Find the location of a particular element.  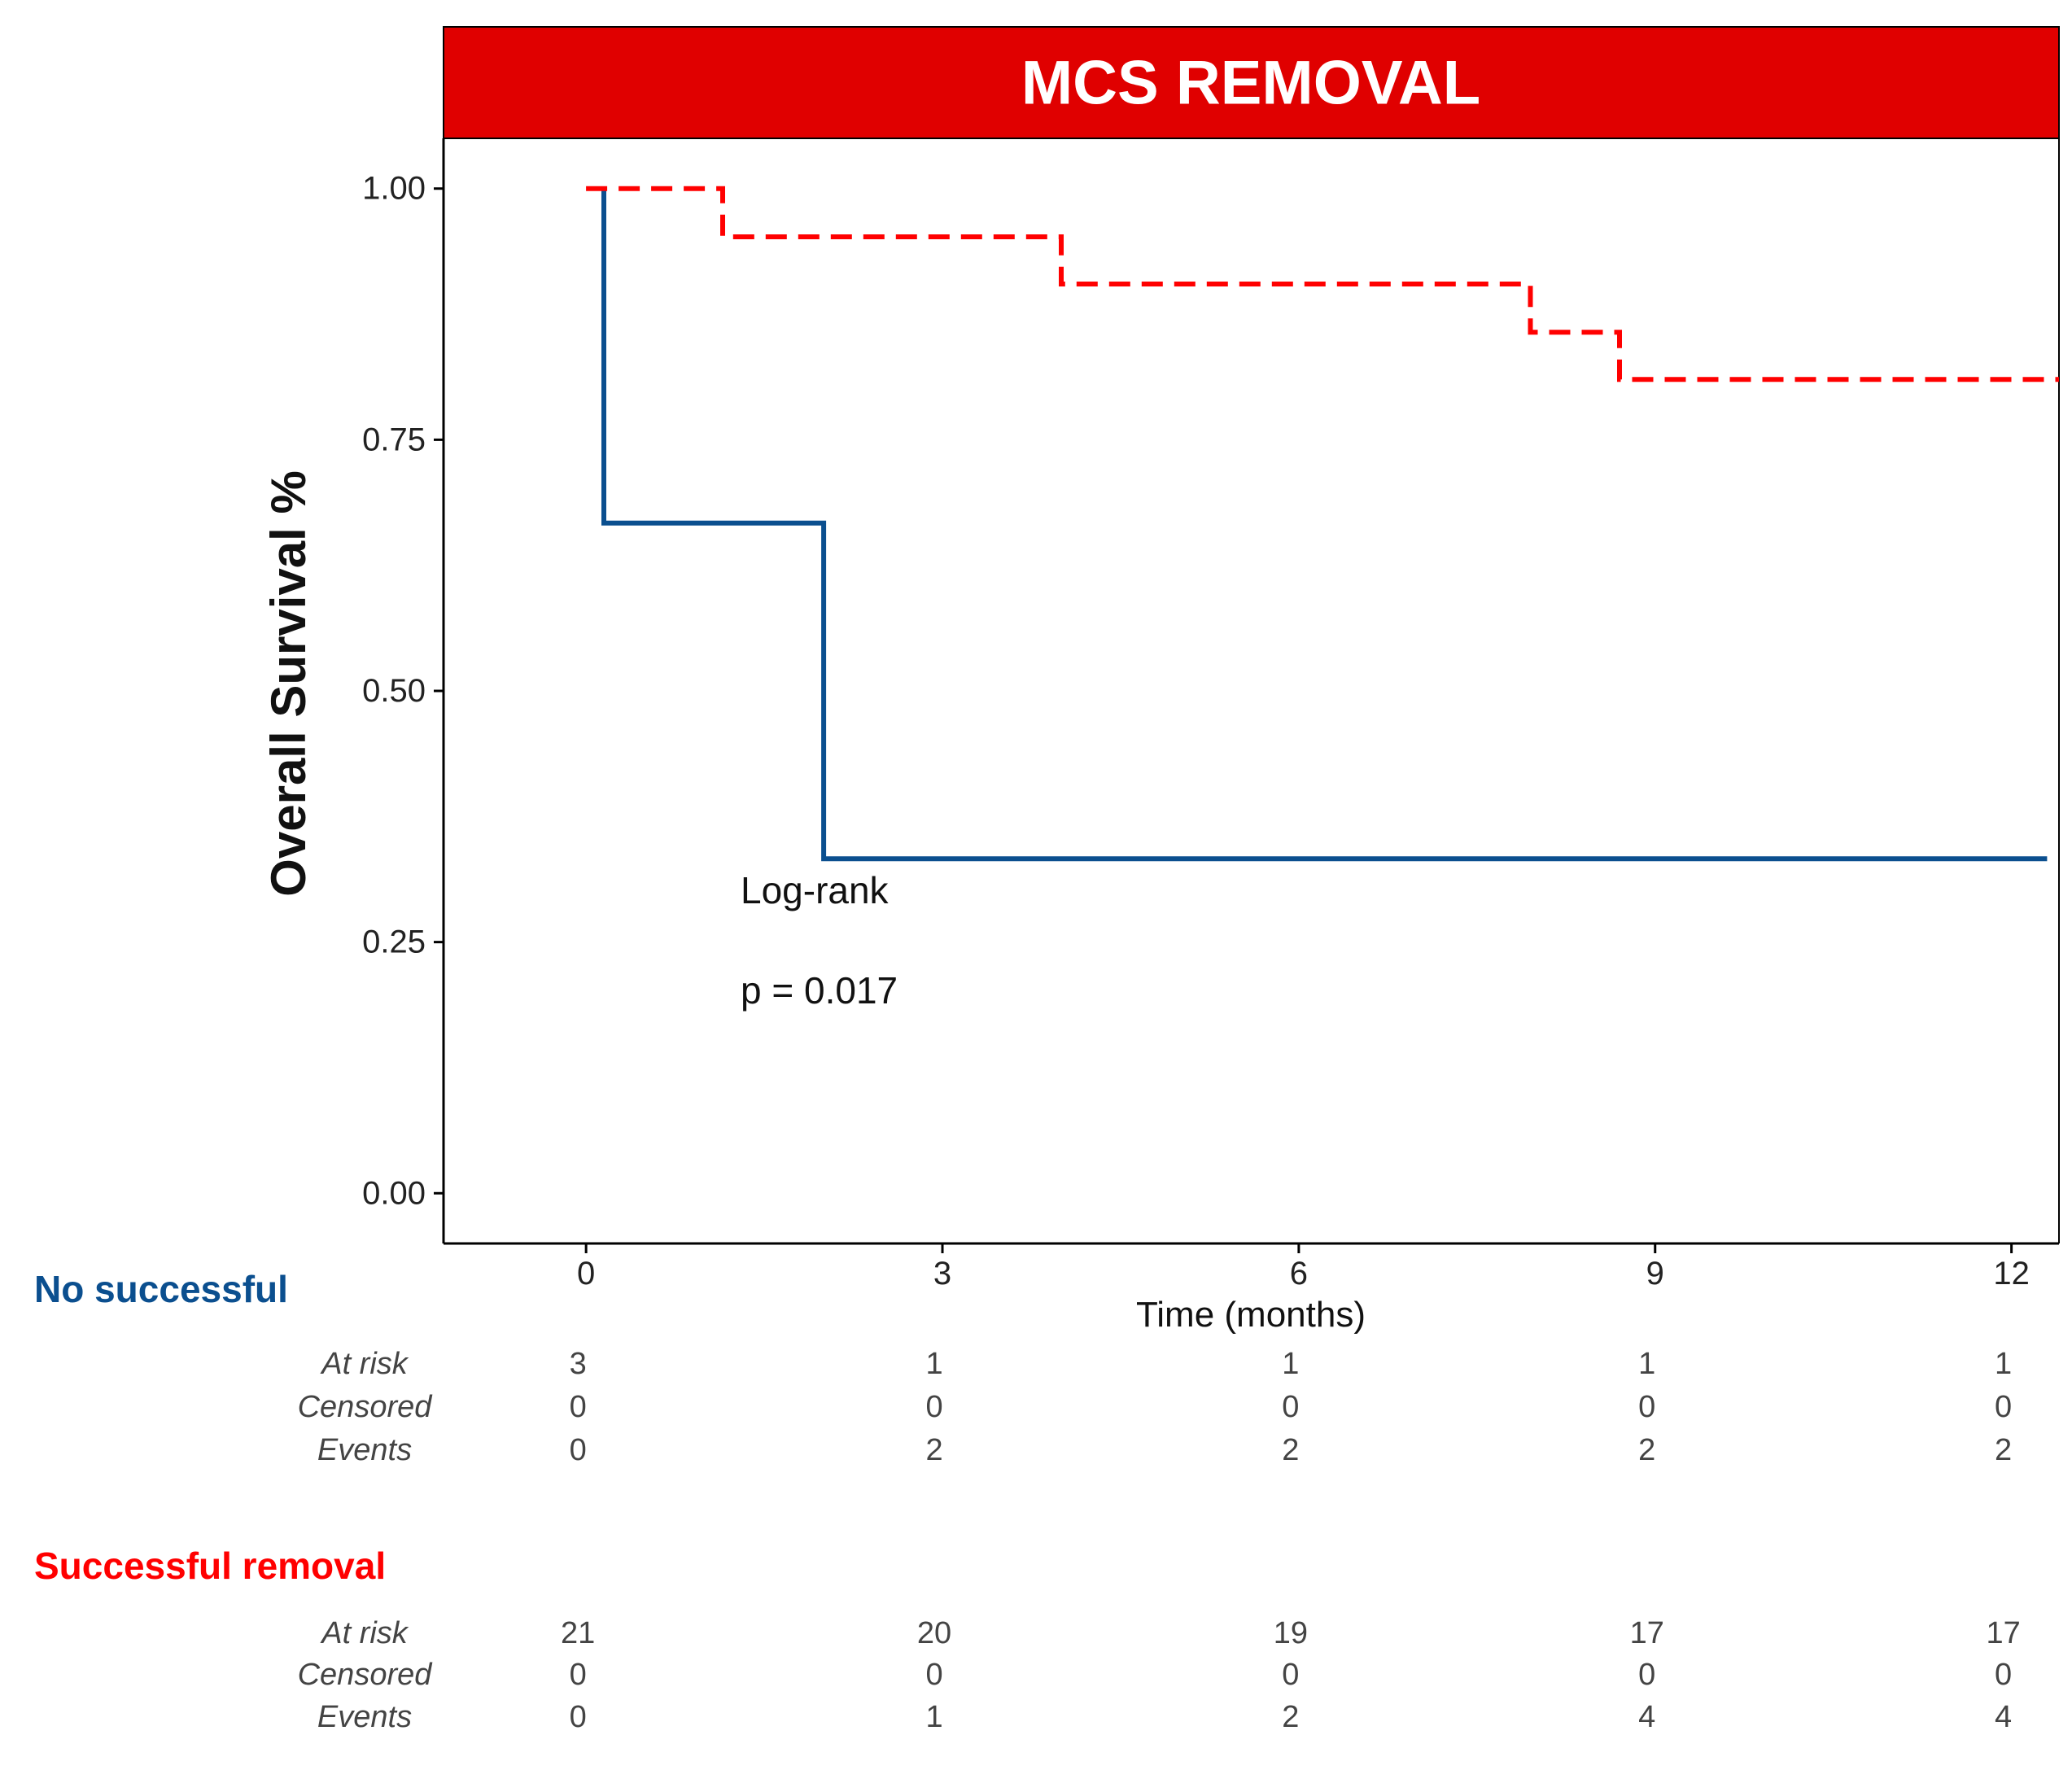

risk-group-title: No successful is located at coordinates (161, 1289).